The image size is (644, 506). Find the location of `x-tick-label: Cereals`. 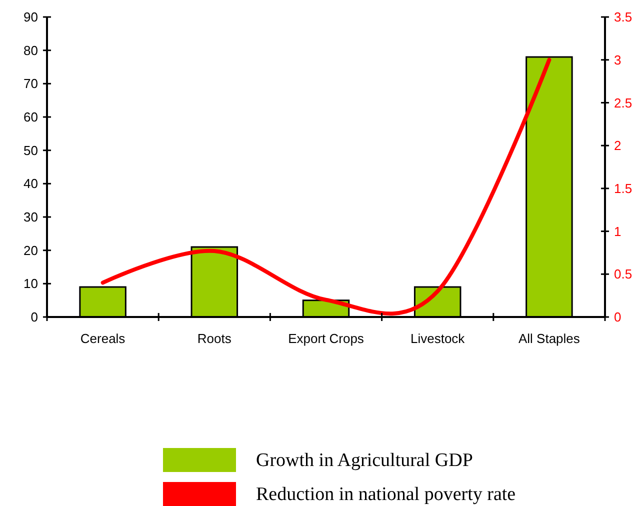

x-tick-label: Cereals is located at coordinates (103, 338).